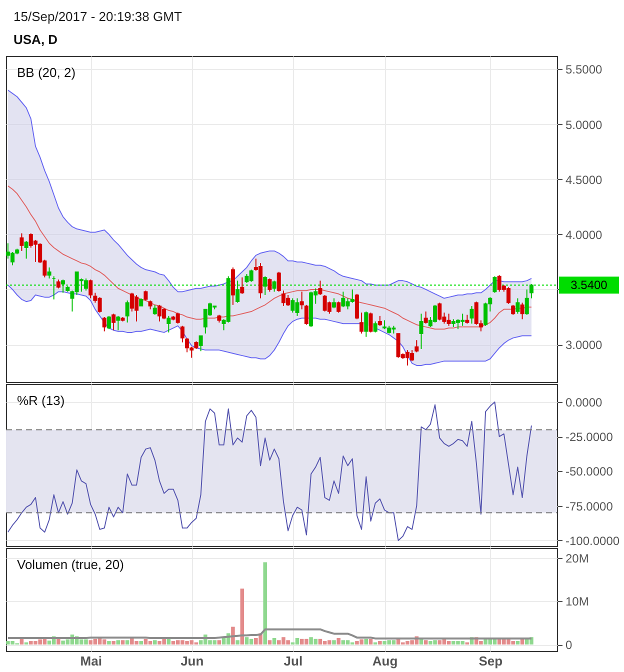 The image size is (624, 672). Describe the element at coordinates (577, 601) in the screenshot. I see `y-tick-label: 10M` at that location.